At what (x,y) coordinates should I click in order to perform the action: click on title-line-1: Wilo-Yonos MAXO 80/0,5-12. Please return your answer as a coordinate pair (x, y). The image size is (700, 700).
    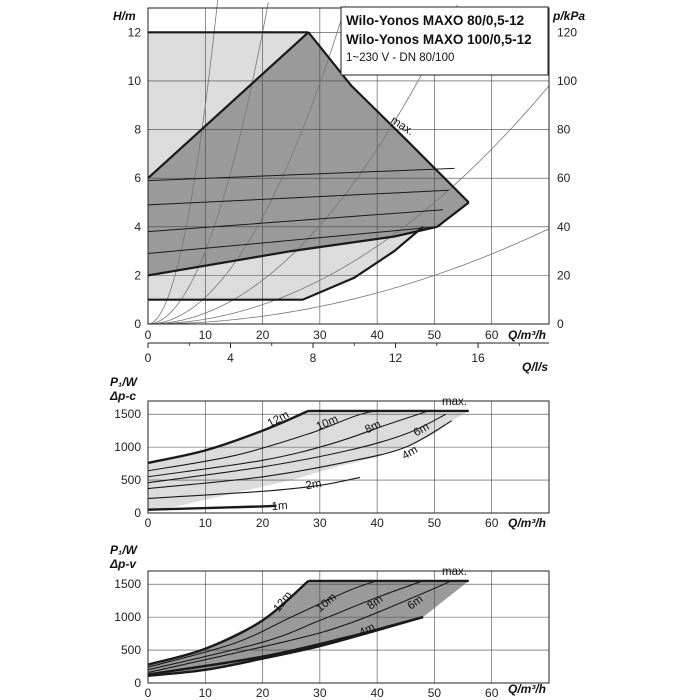
    Looking at the image, I should click on (435, 20).